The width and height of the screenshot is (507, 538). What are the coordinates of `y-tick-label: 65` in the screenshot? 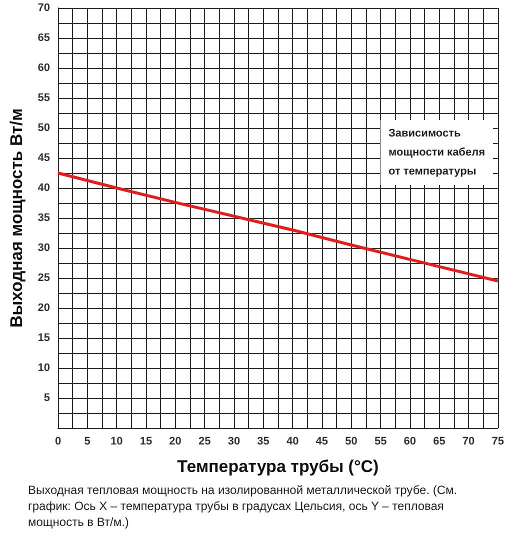 It's located at (44, 38).